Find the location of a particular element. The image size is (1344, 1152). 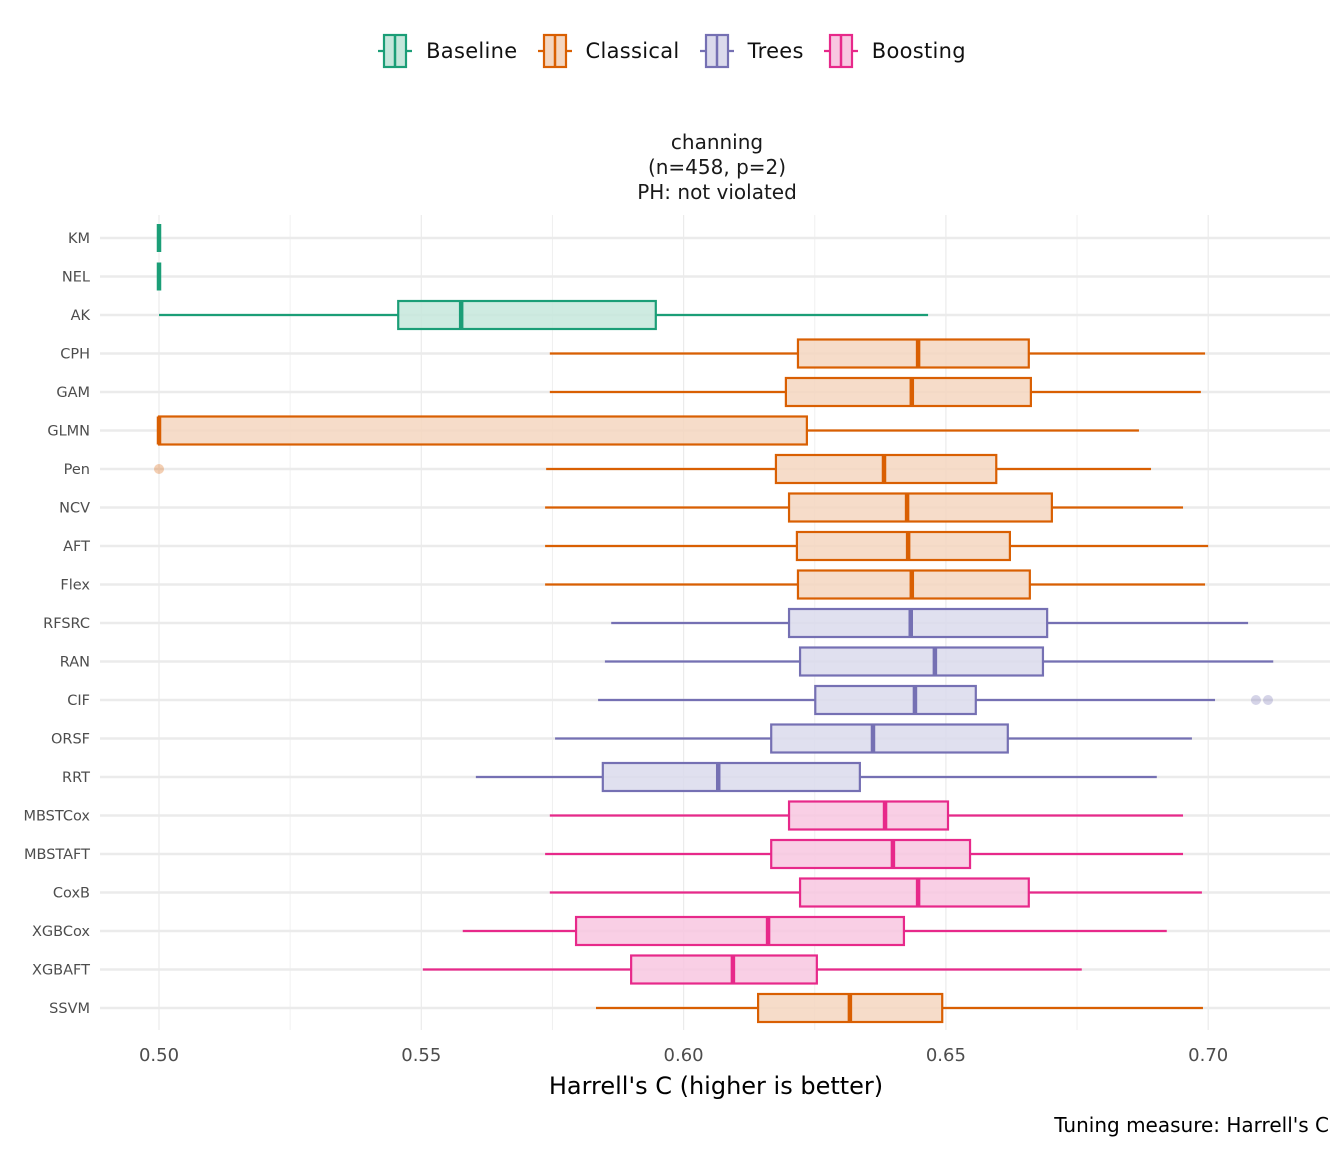

box-ran is located at coordinates (939, 661).